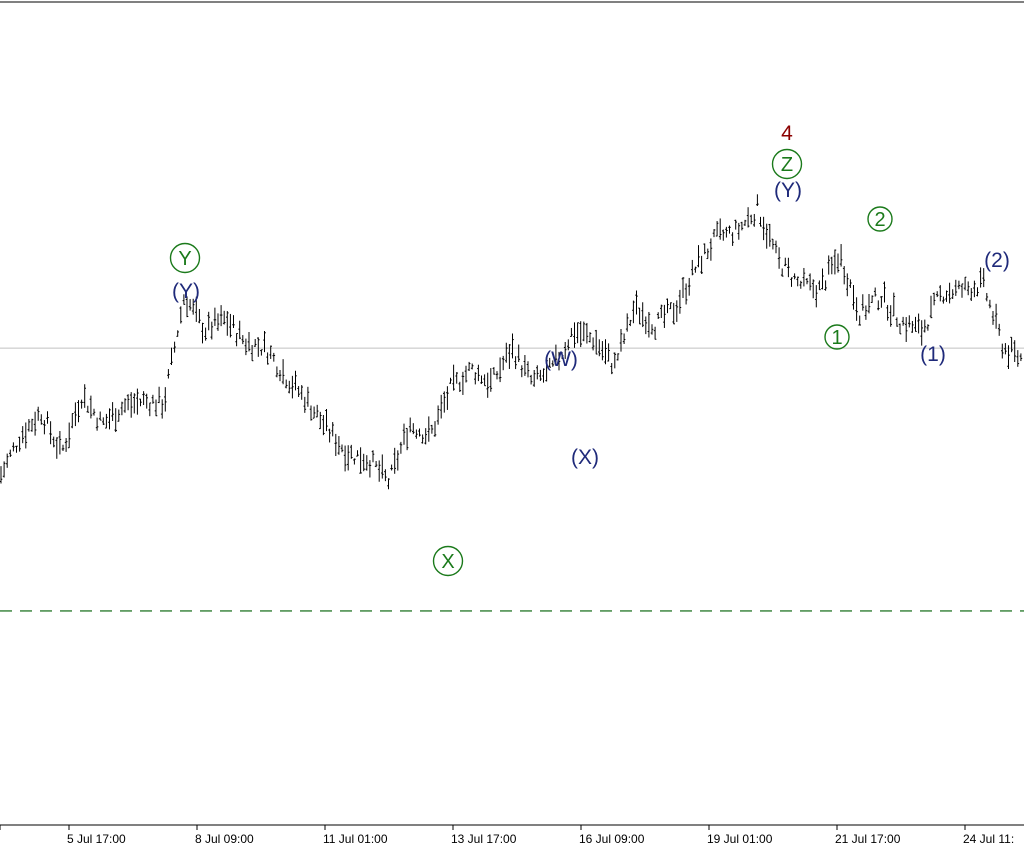 This screenshot has width=1024, height=852. What do you see at coordinates (585, 457) in the screenshot?
I see `wave-label: (X)` at bounding box center [585, 457].